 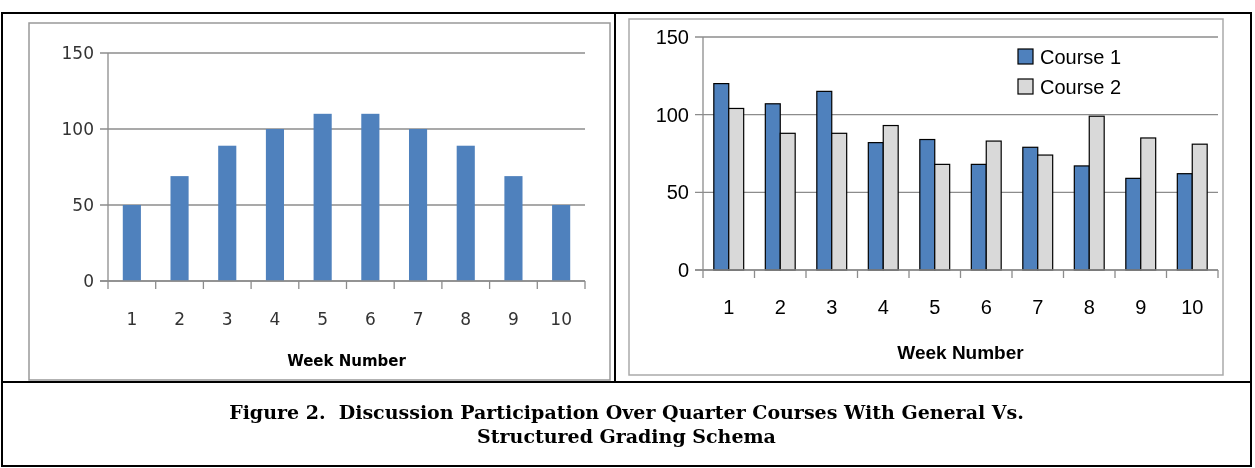 I want to click on legend-label: Course 1, so click(x=1081, y=57).